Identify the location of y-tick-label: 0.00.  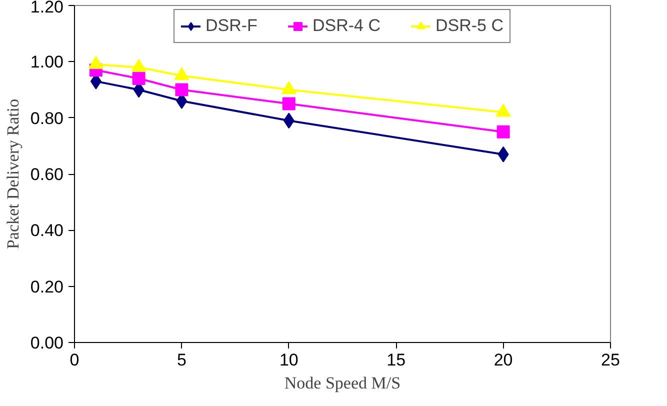
(47, 343).